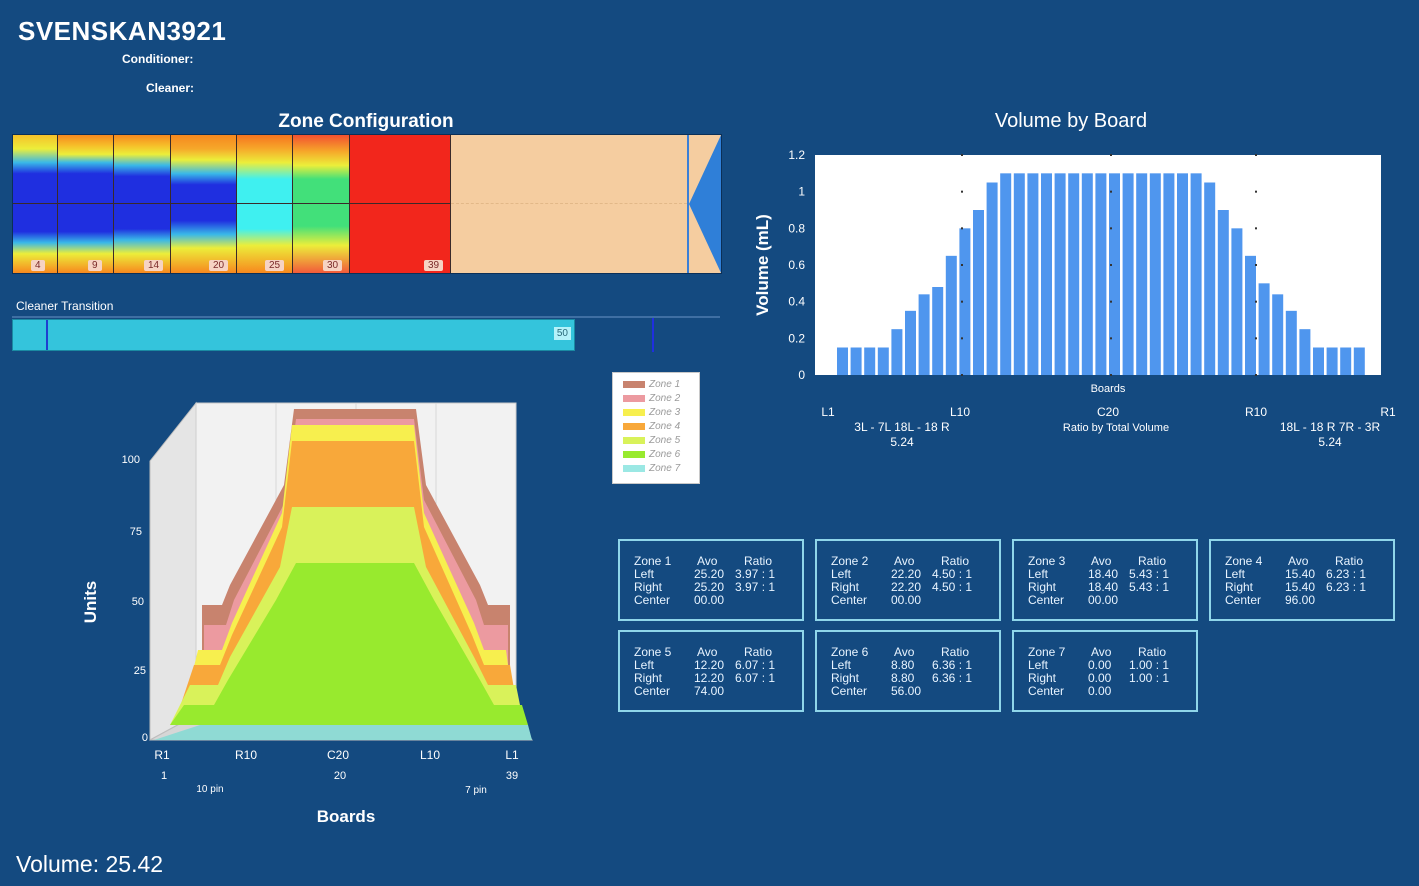  Describe the element at coordinates (850, 561) in the screenshot. I see `zone-card-name: Zone 2` at that location.